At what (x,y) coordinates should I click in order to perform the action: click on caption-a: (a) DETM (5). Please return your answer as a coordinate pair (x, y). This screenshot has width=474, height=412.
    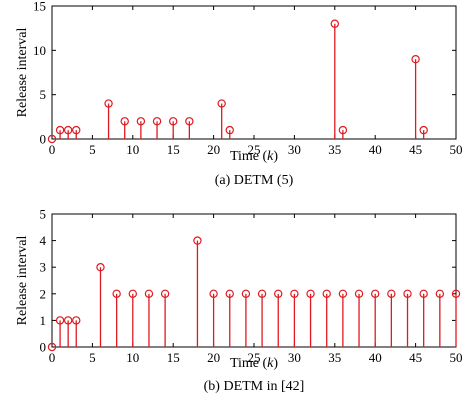
    Looking at the image, I should click on (254, 180).